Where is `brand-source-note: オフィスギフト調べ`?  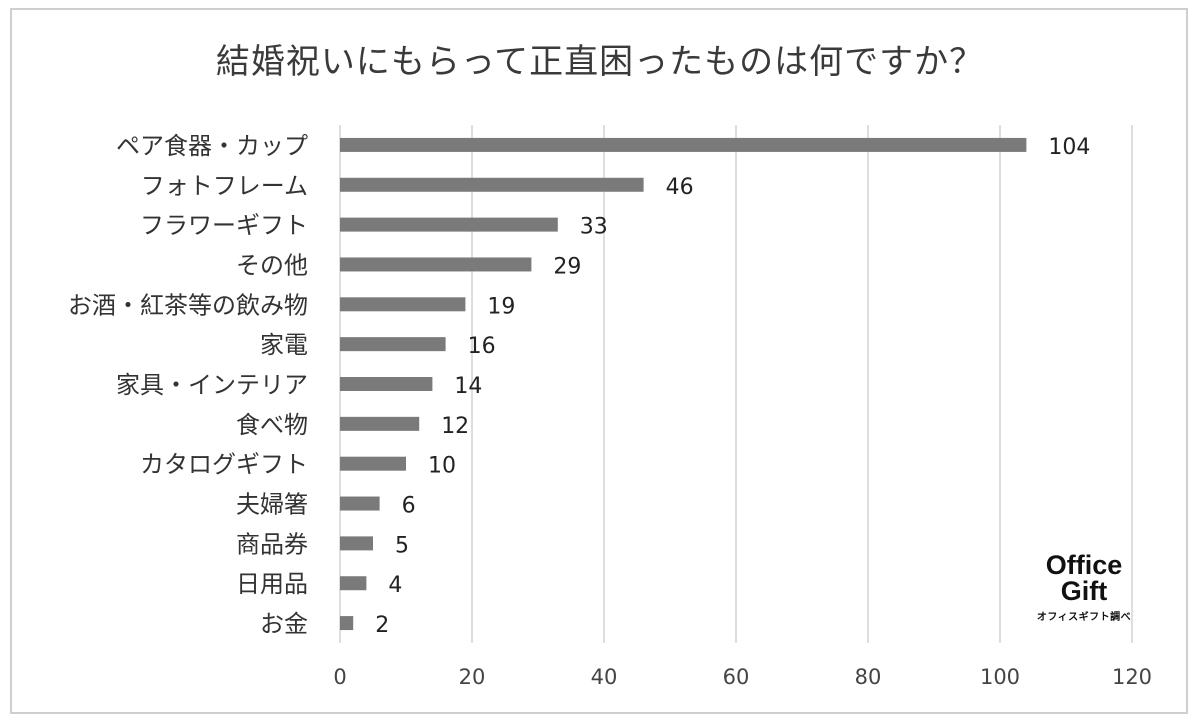
brand-source-note: オフィスギフト調べ is located at coordinates (1084, 617).